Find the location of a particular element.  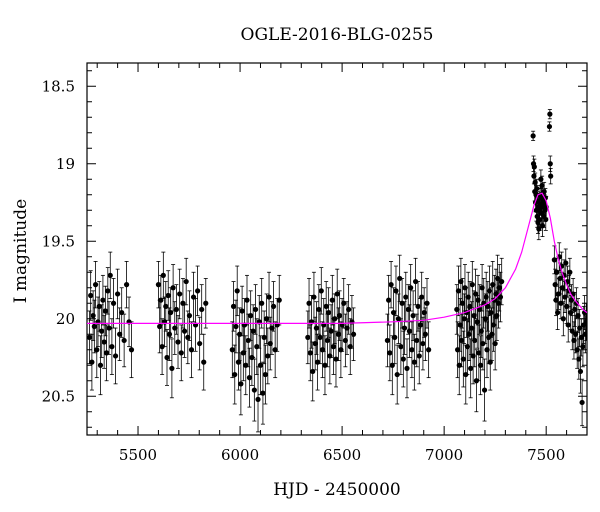

y-tick-label: 20 is located at coordinates (65, 319).